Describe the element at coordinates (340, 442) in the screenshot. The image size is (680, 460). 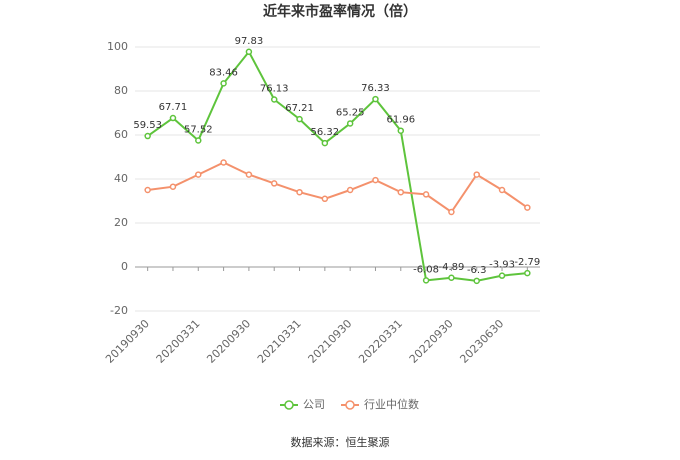
I see `source: 数据来源：恒生聚源` at that location.